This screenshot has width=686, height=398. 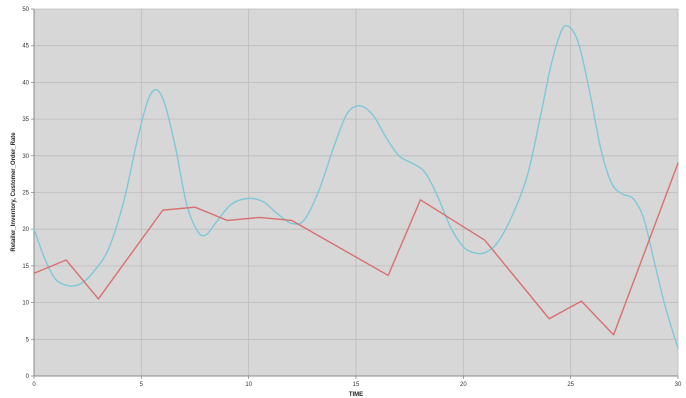 What do you see at coordinates (25, 47) in the screenshot?
I see `y-tick-label: 45` at bounding box center [25, 47].